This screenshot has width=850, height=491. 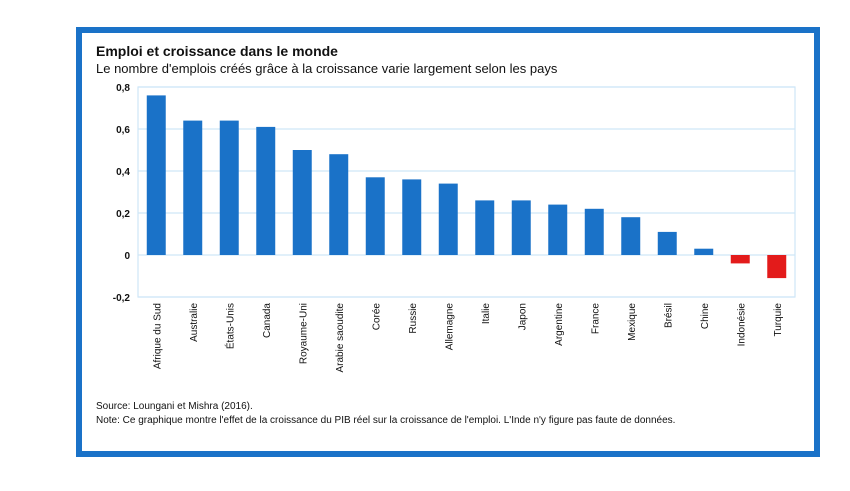 I want to click on x-category-label: Allemagne, so click(x=449, y=327).